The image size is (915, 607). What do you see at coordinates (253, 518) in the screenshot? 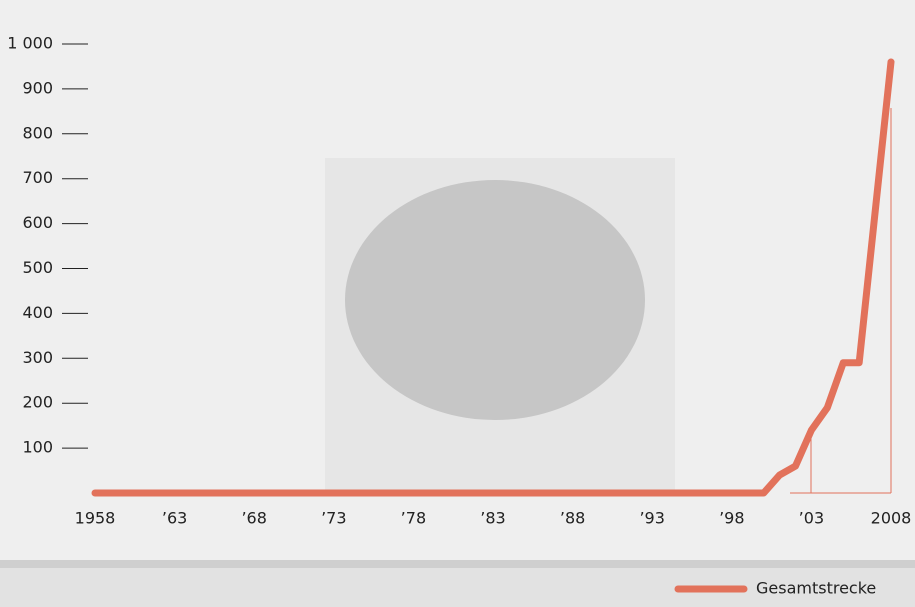
I see `x-tick-label: ’68` at bounding box center [253, 518].